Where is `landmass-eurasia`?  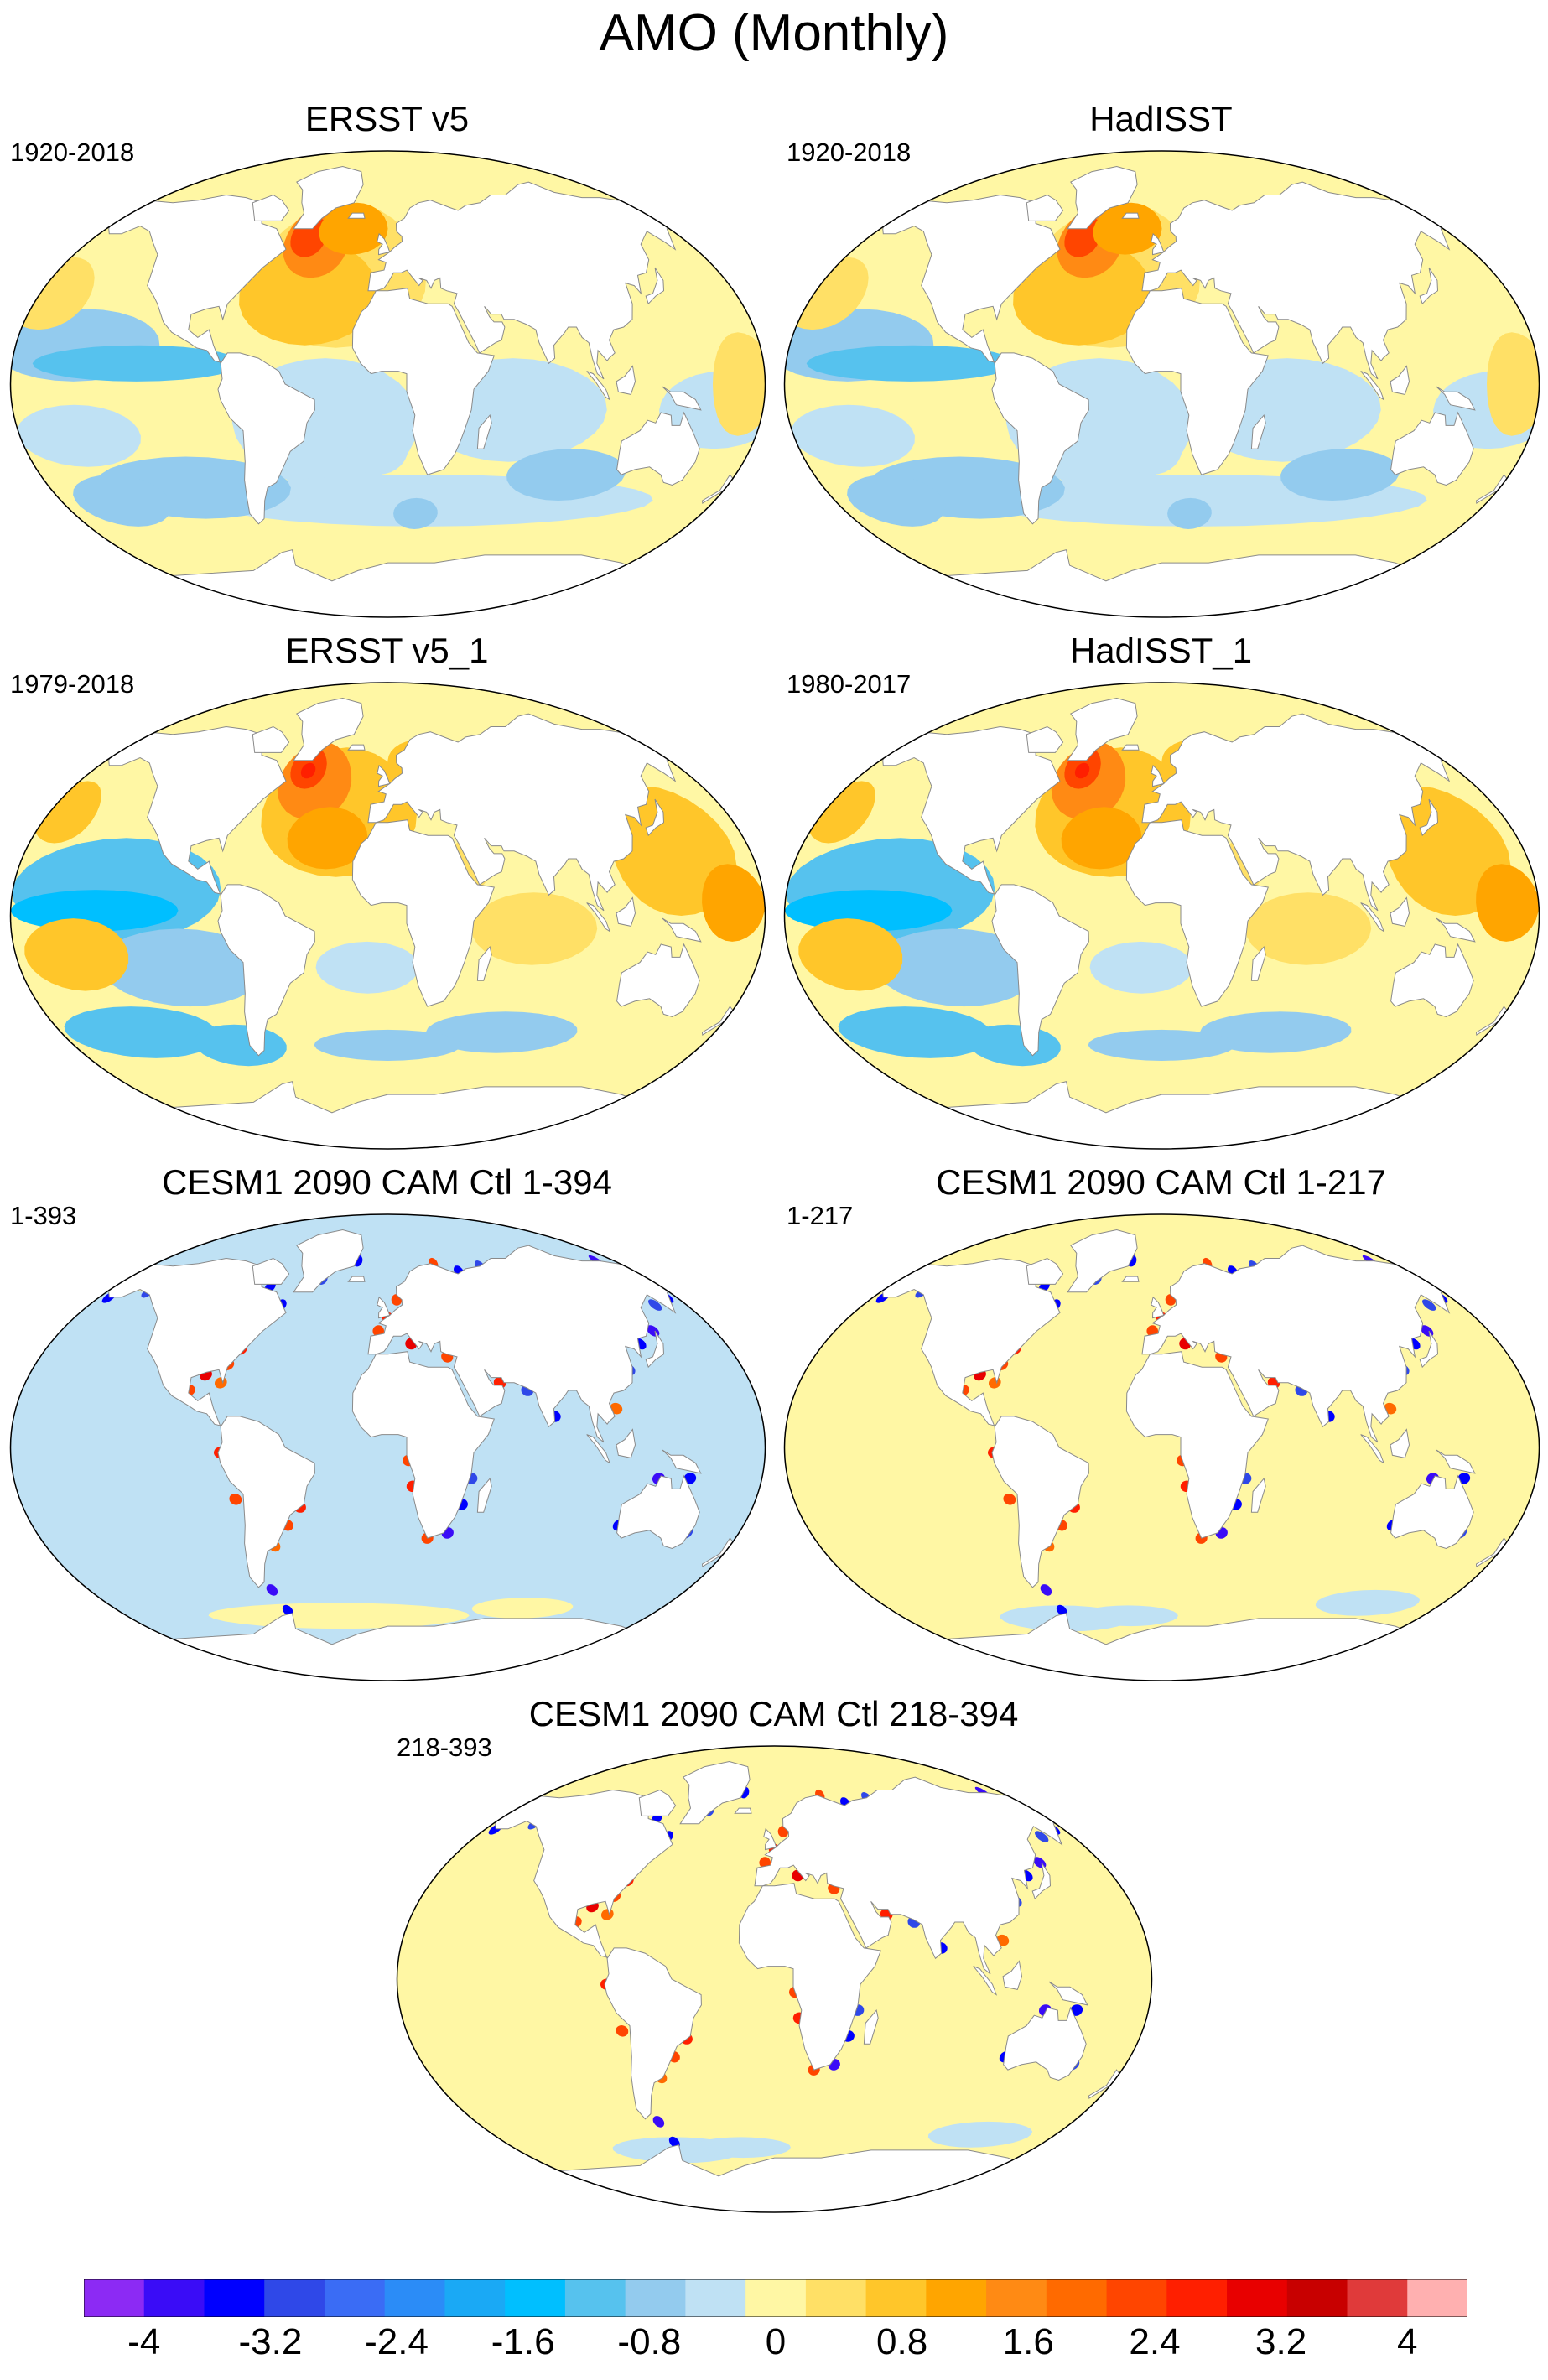
landmass-eurasia is located at coordinates (525, 280).